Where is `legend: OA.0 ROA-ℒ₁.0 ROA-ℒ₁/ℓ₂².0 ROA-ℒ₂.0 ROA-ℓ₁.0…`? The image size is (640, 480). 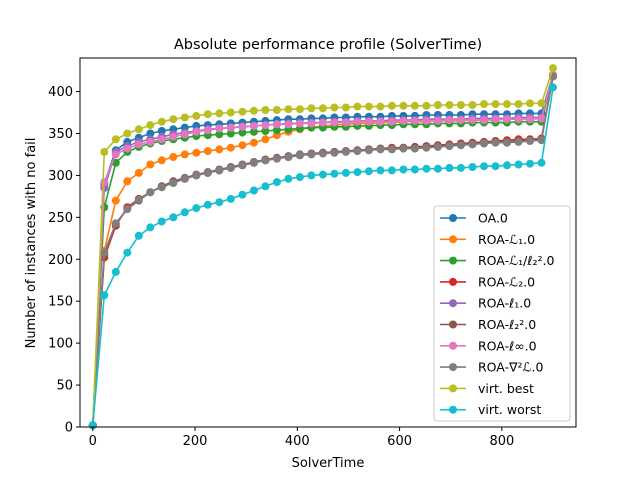
legend: OA.0 ROA-ℒ₁.0 ROA-ℒ₁/ℓ₂².0 ROA-ℒ₂.0 ROA-ℓ₁.0… is located at coordinates (502, 313).